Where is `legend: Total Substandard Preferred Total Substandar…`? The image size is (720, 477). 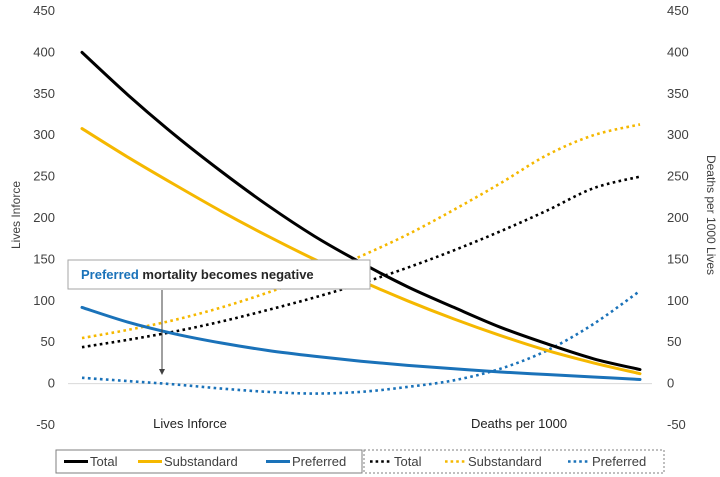 legend: Total Substandard Preferred Total Substandar… is located at coordinates (360, 461).